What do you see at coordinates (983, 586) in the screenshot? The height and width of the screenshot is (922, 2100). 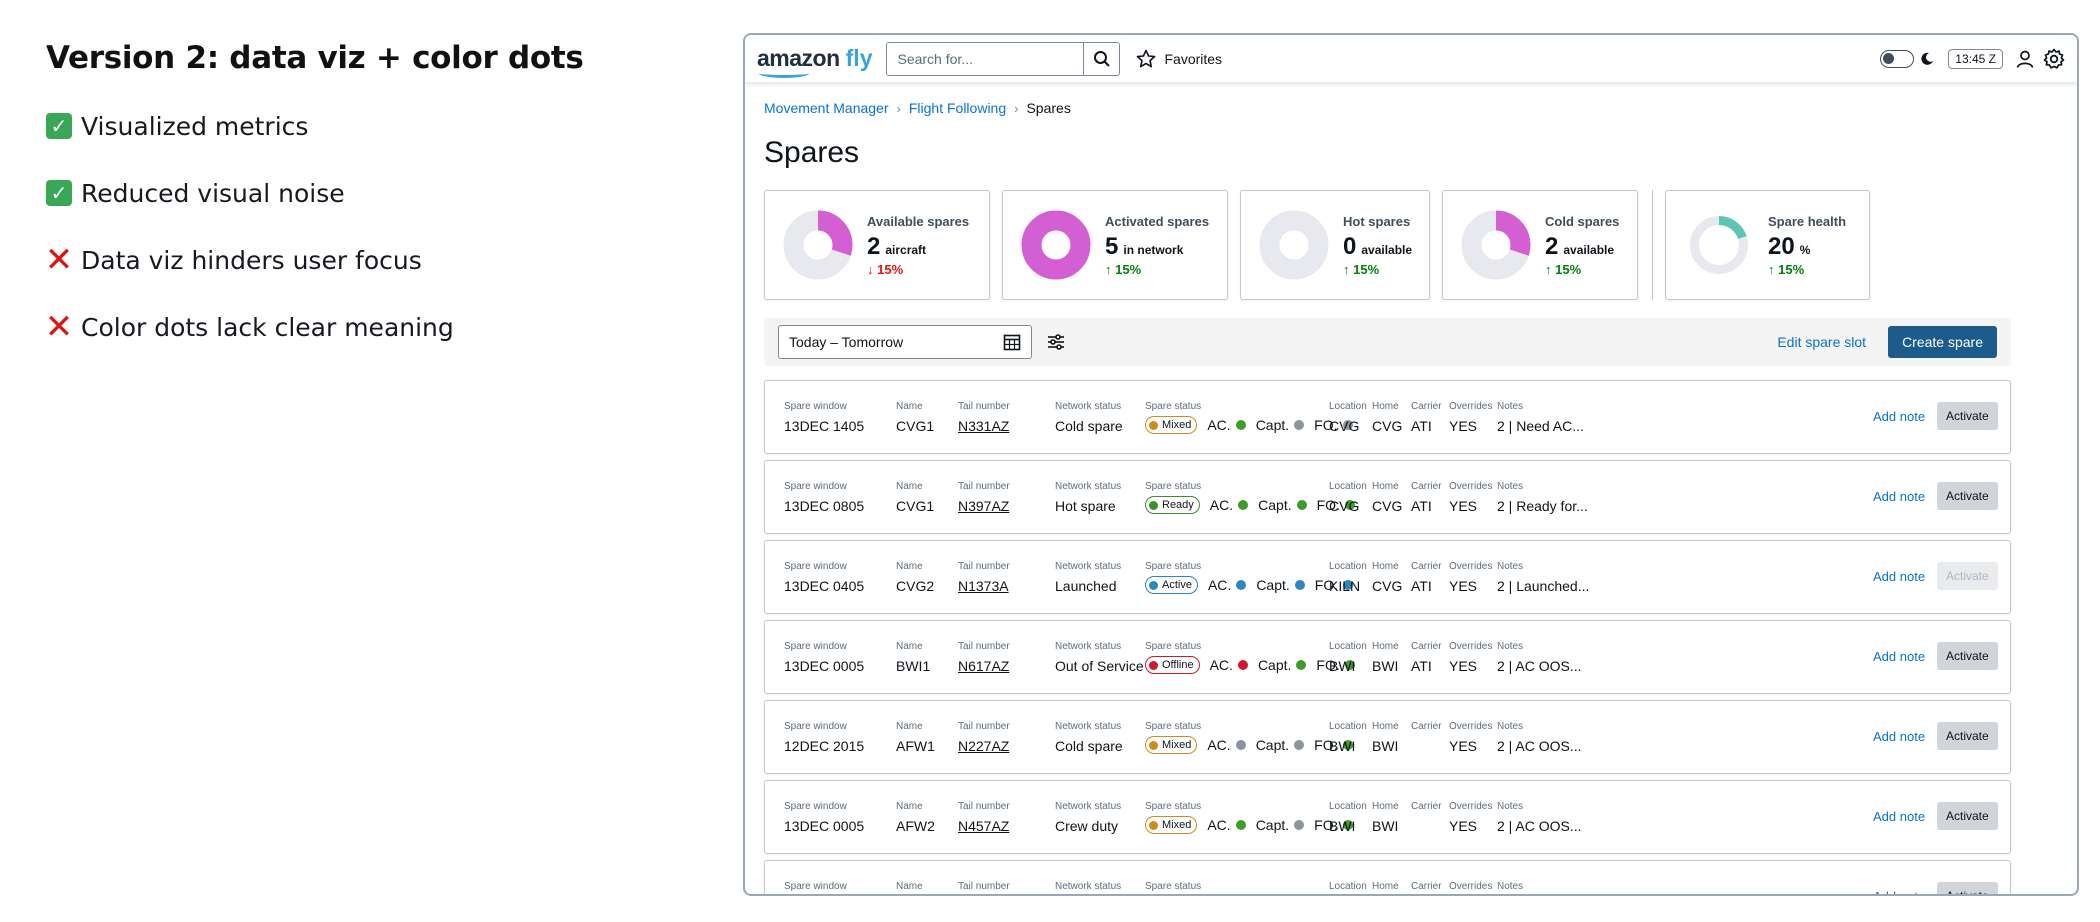 I see `tail-number-link: N1373A` at bounding box center [983, 586].